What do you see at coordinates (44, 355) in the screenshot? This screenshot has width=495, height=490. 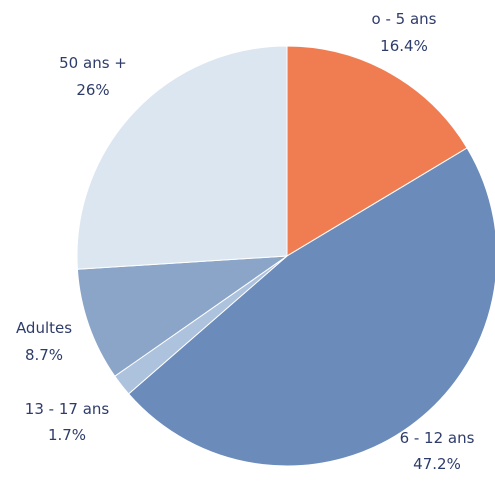 I see `slice-value-adultes: 8.7%` at bounding box center [44, 355].